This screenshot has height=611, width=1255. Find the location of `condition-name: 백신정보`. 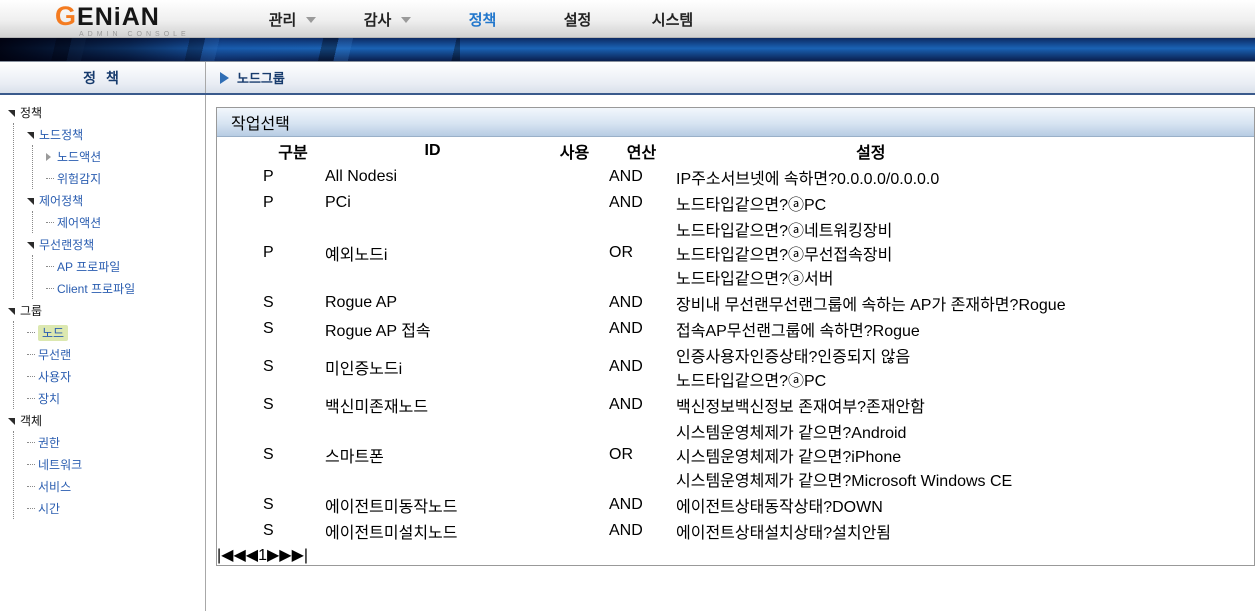

condition-name: 백신정보 is located at coordinates (705, 407).